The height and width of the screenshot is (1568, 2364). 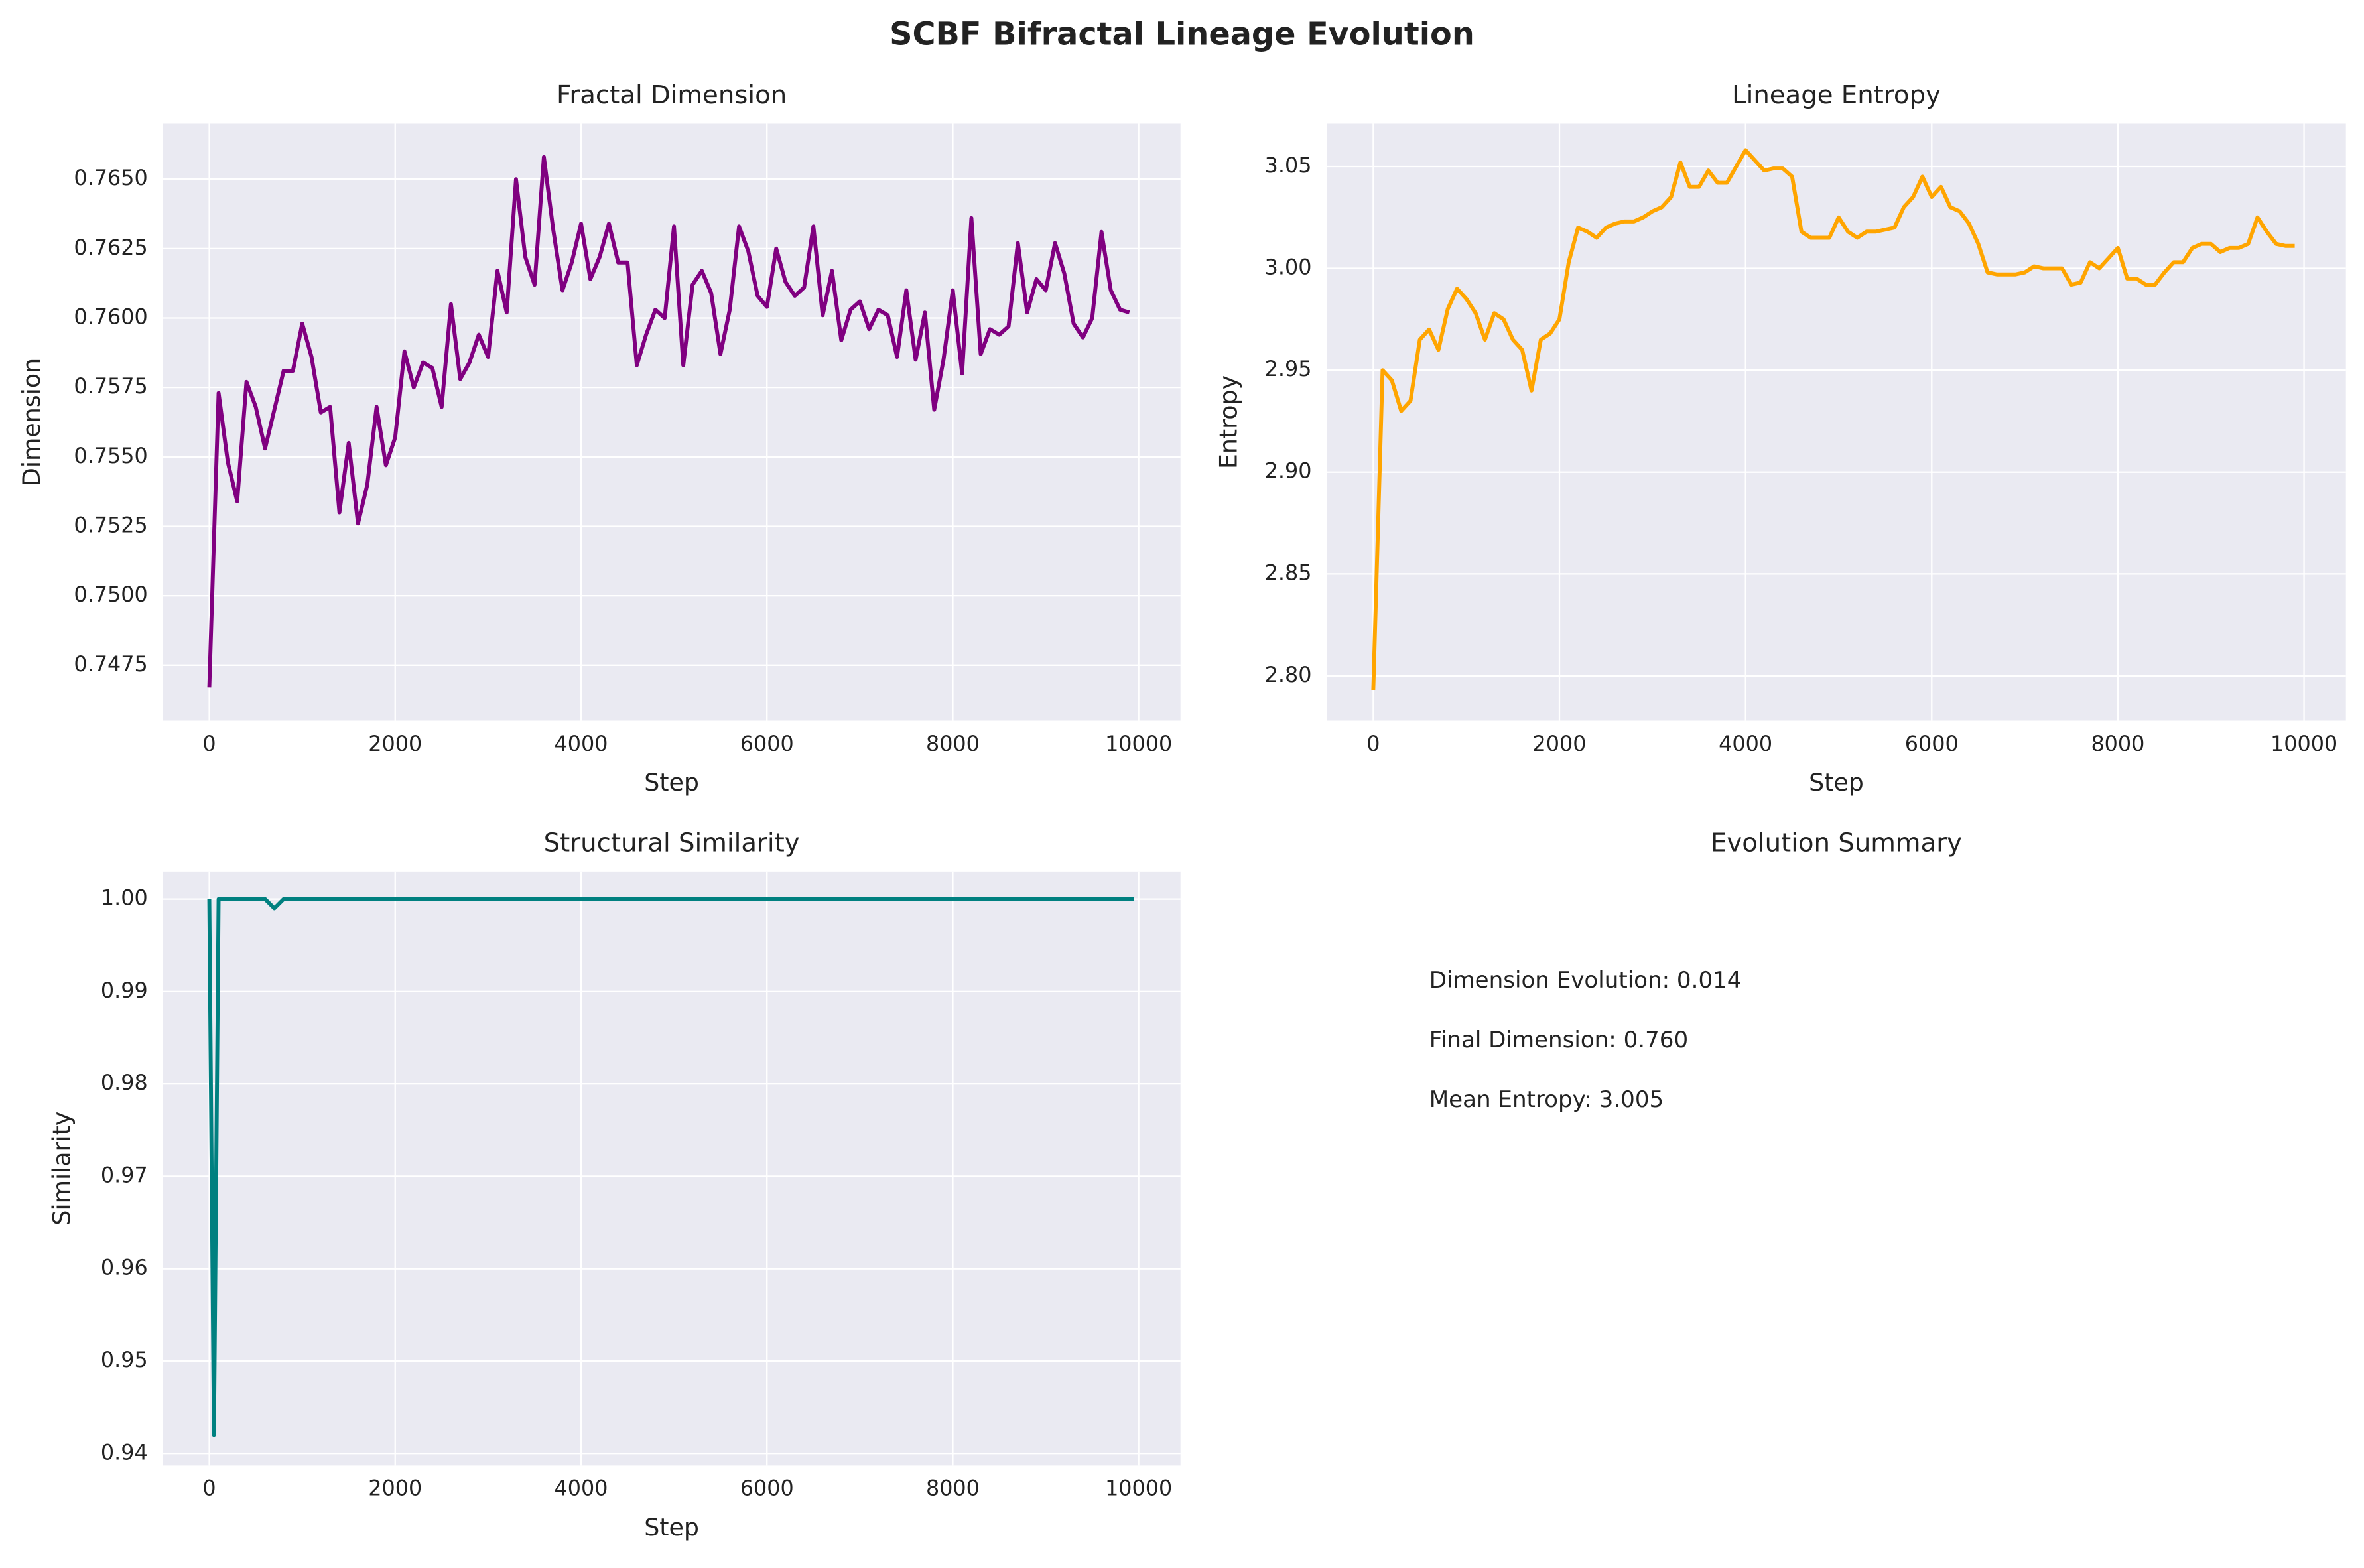 What do you see at coordinates (110, 594) in the screenshot?
I see `y-tick-label: 0.7500` at bounding box center [110, 594].